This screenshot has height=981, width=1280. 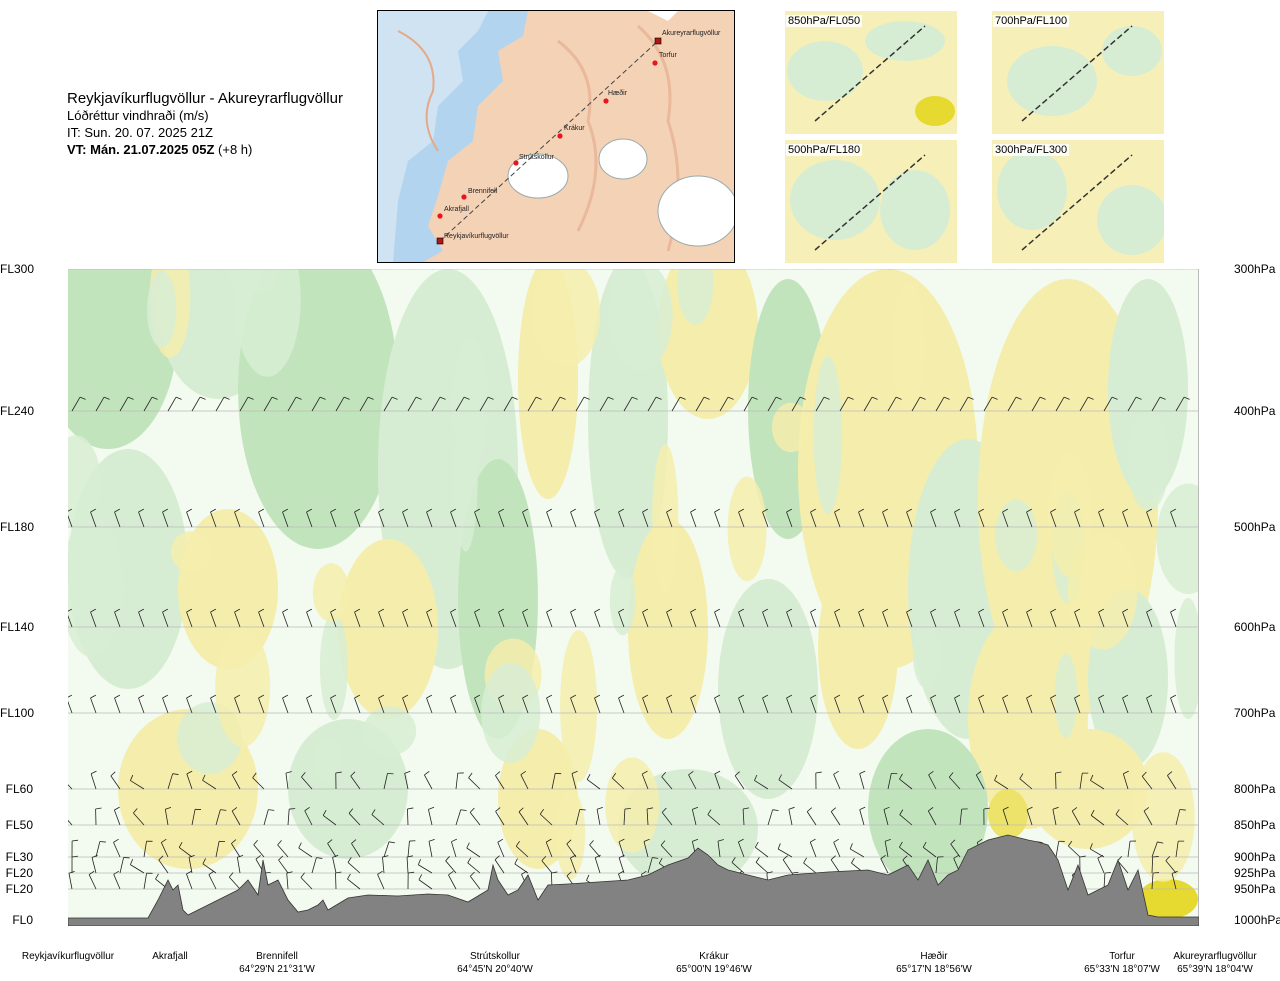 What do you see at coordinates (1122, 956) in the screenshot?
I see `waypoint-name: Torfur` at bounding box center [1122, 956].